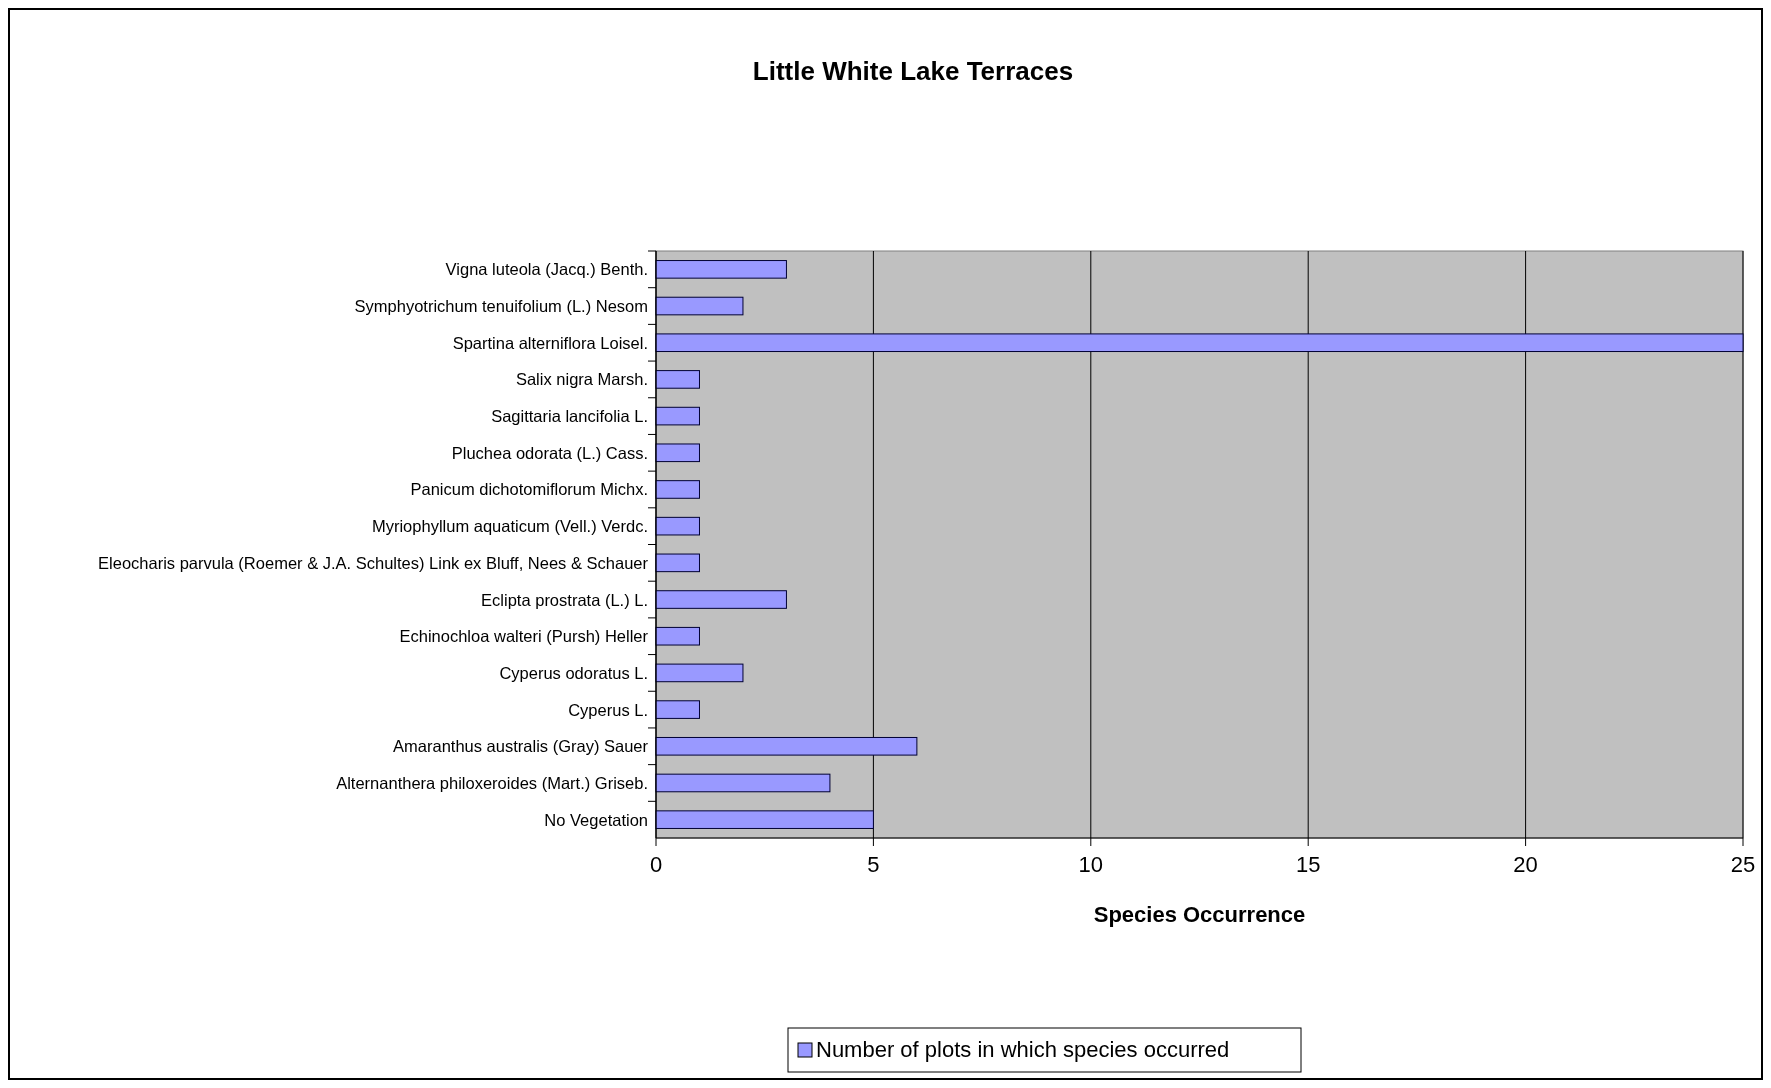 This screenshot has width=1771, height=1088. Describe the element at coordinates (573, 672) in the screenshot. I see `y-tick-label: Cyperus odoratus L.` at that location.